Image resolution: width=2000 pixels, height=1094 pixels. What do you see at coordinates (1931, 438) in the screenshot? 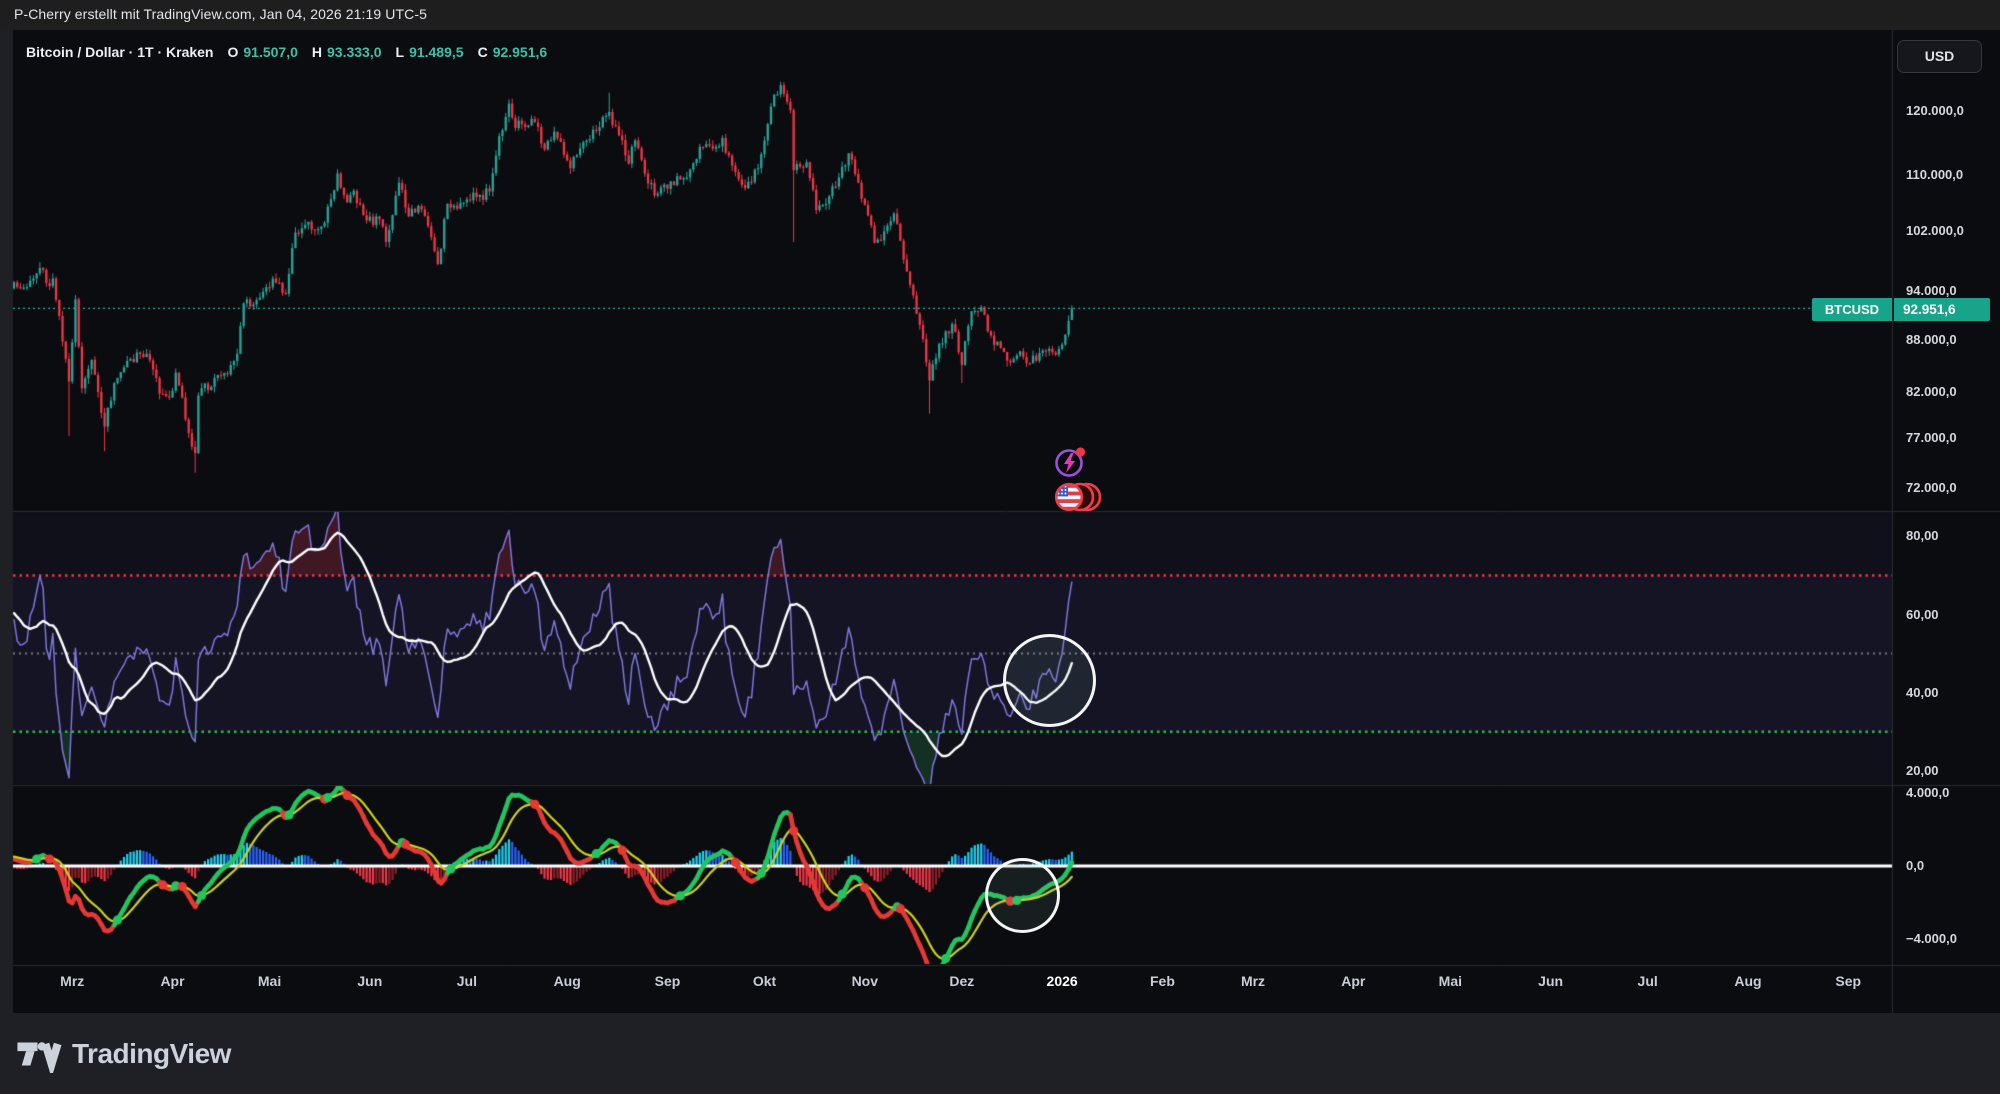
I see `price-tick: 77.000,0` at bounding box center [1931, 438].